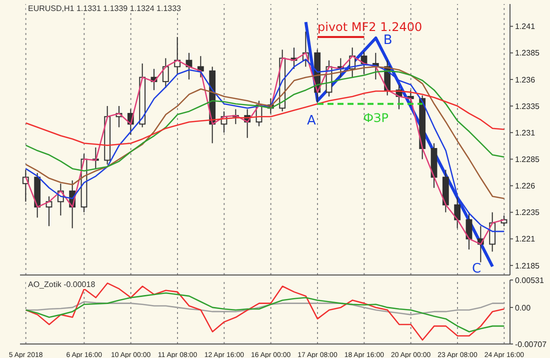 The image size is (550, 362). I want to click on series-label: pivot MF2 1.2400, so click(370, 27).